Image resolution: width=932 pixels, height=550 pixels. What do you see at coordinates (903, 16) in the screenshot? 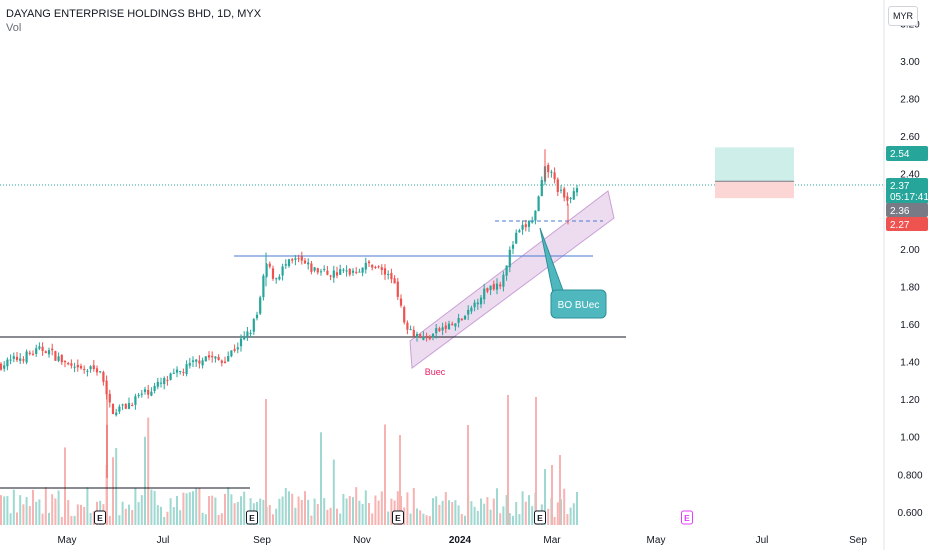
I see `currency-button: MYR` at bounding box center [903, 16].